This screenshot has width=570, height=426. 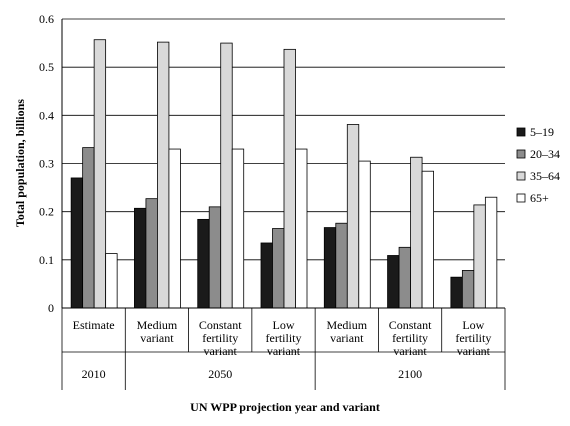 What do you see at coordinates (545, 154) in the screenshot?
I see `legend-label: 20–34` at bounding box center [545, 154].